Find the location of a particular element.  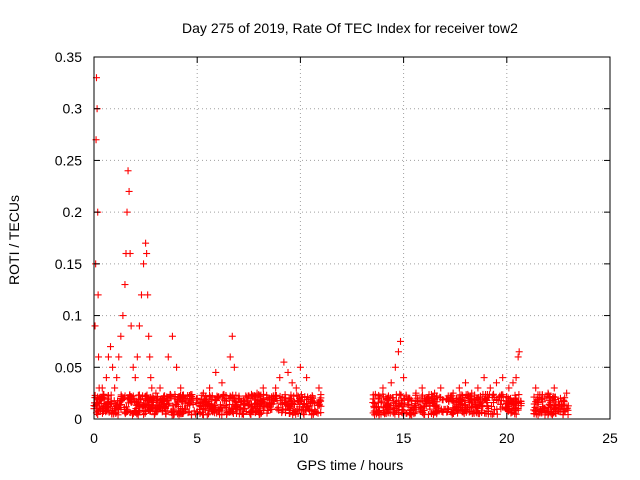

x-tick-label: 5 is located at coordinates (197, 438).